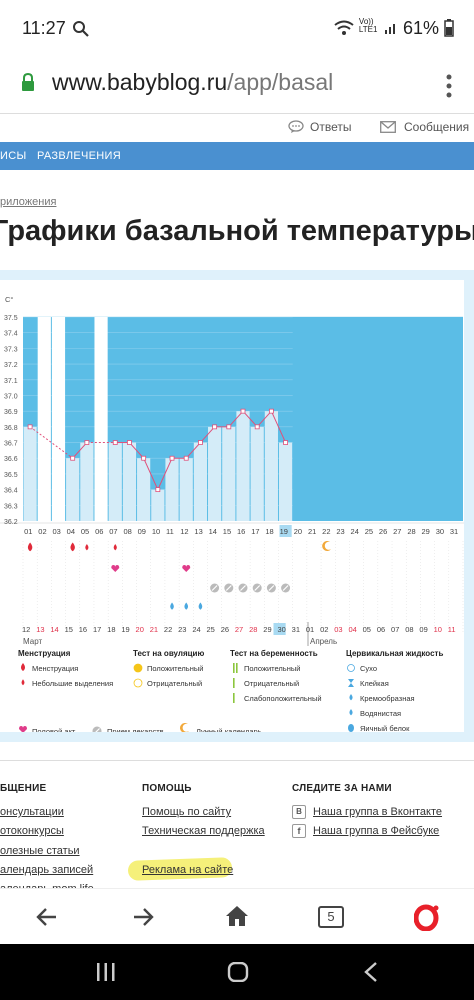  What do you see at coordinates (142, 531) in the screenshot?
I see `cycle-day-label: 09` at bounding box center [142, 531].